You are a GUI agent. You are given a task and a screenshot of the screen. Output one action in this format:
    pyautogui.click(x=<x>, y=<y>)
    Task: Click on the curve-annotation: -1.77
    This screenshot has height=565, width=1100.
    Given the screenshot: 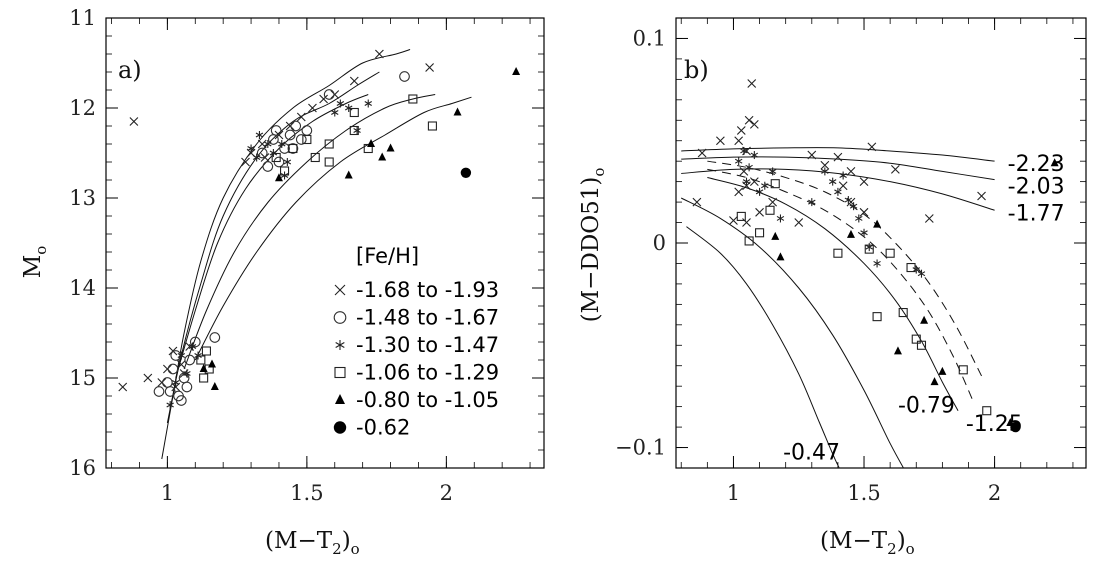 What is the action you would take?
    pyautogui.click(x=1036, y=213)
    